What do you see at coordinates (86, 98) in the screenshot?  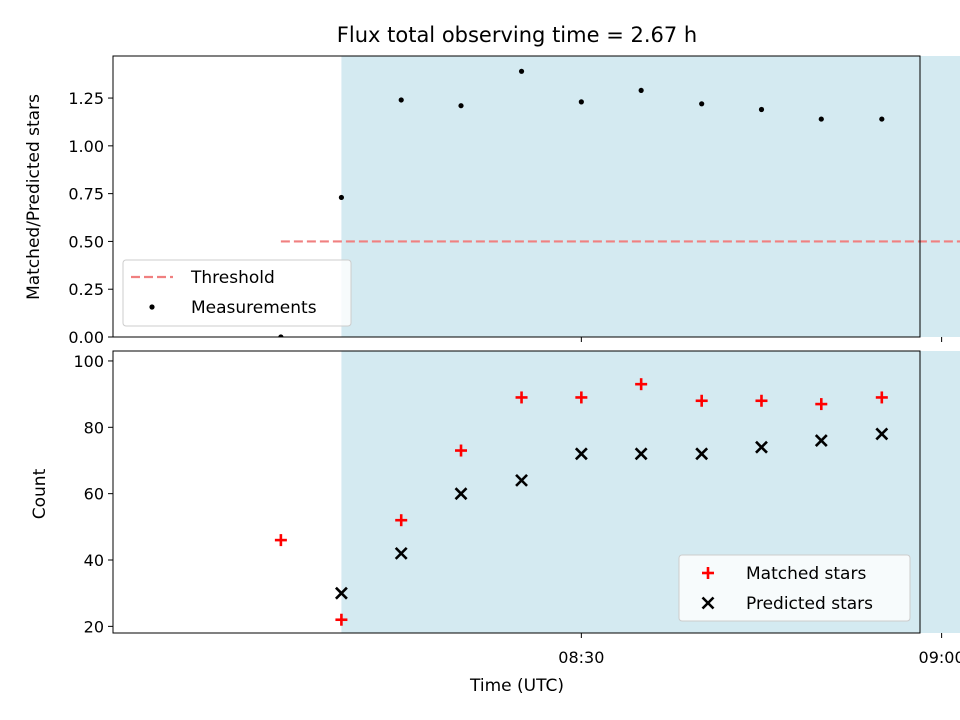 I see `top-y-tick-label: 1.25` at bounding box center [86, 98].